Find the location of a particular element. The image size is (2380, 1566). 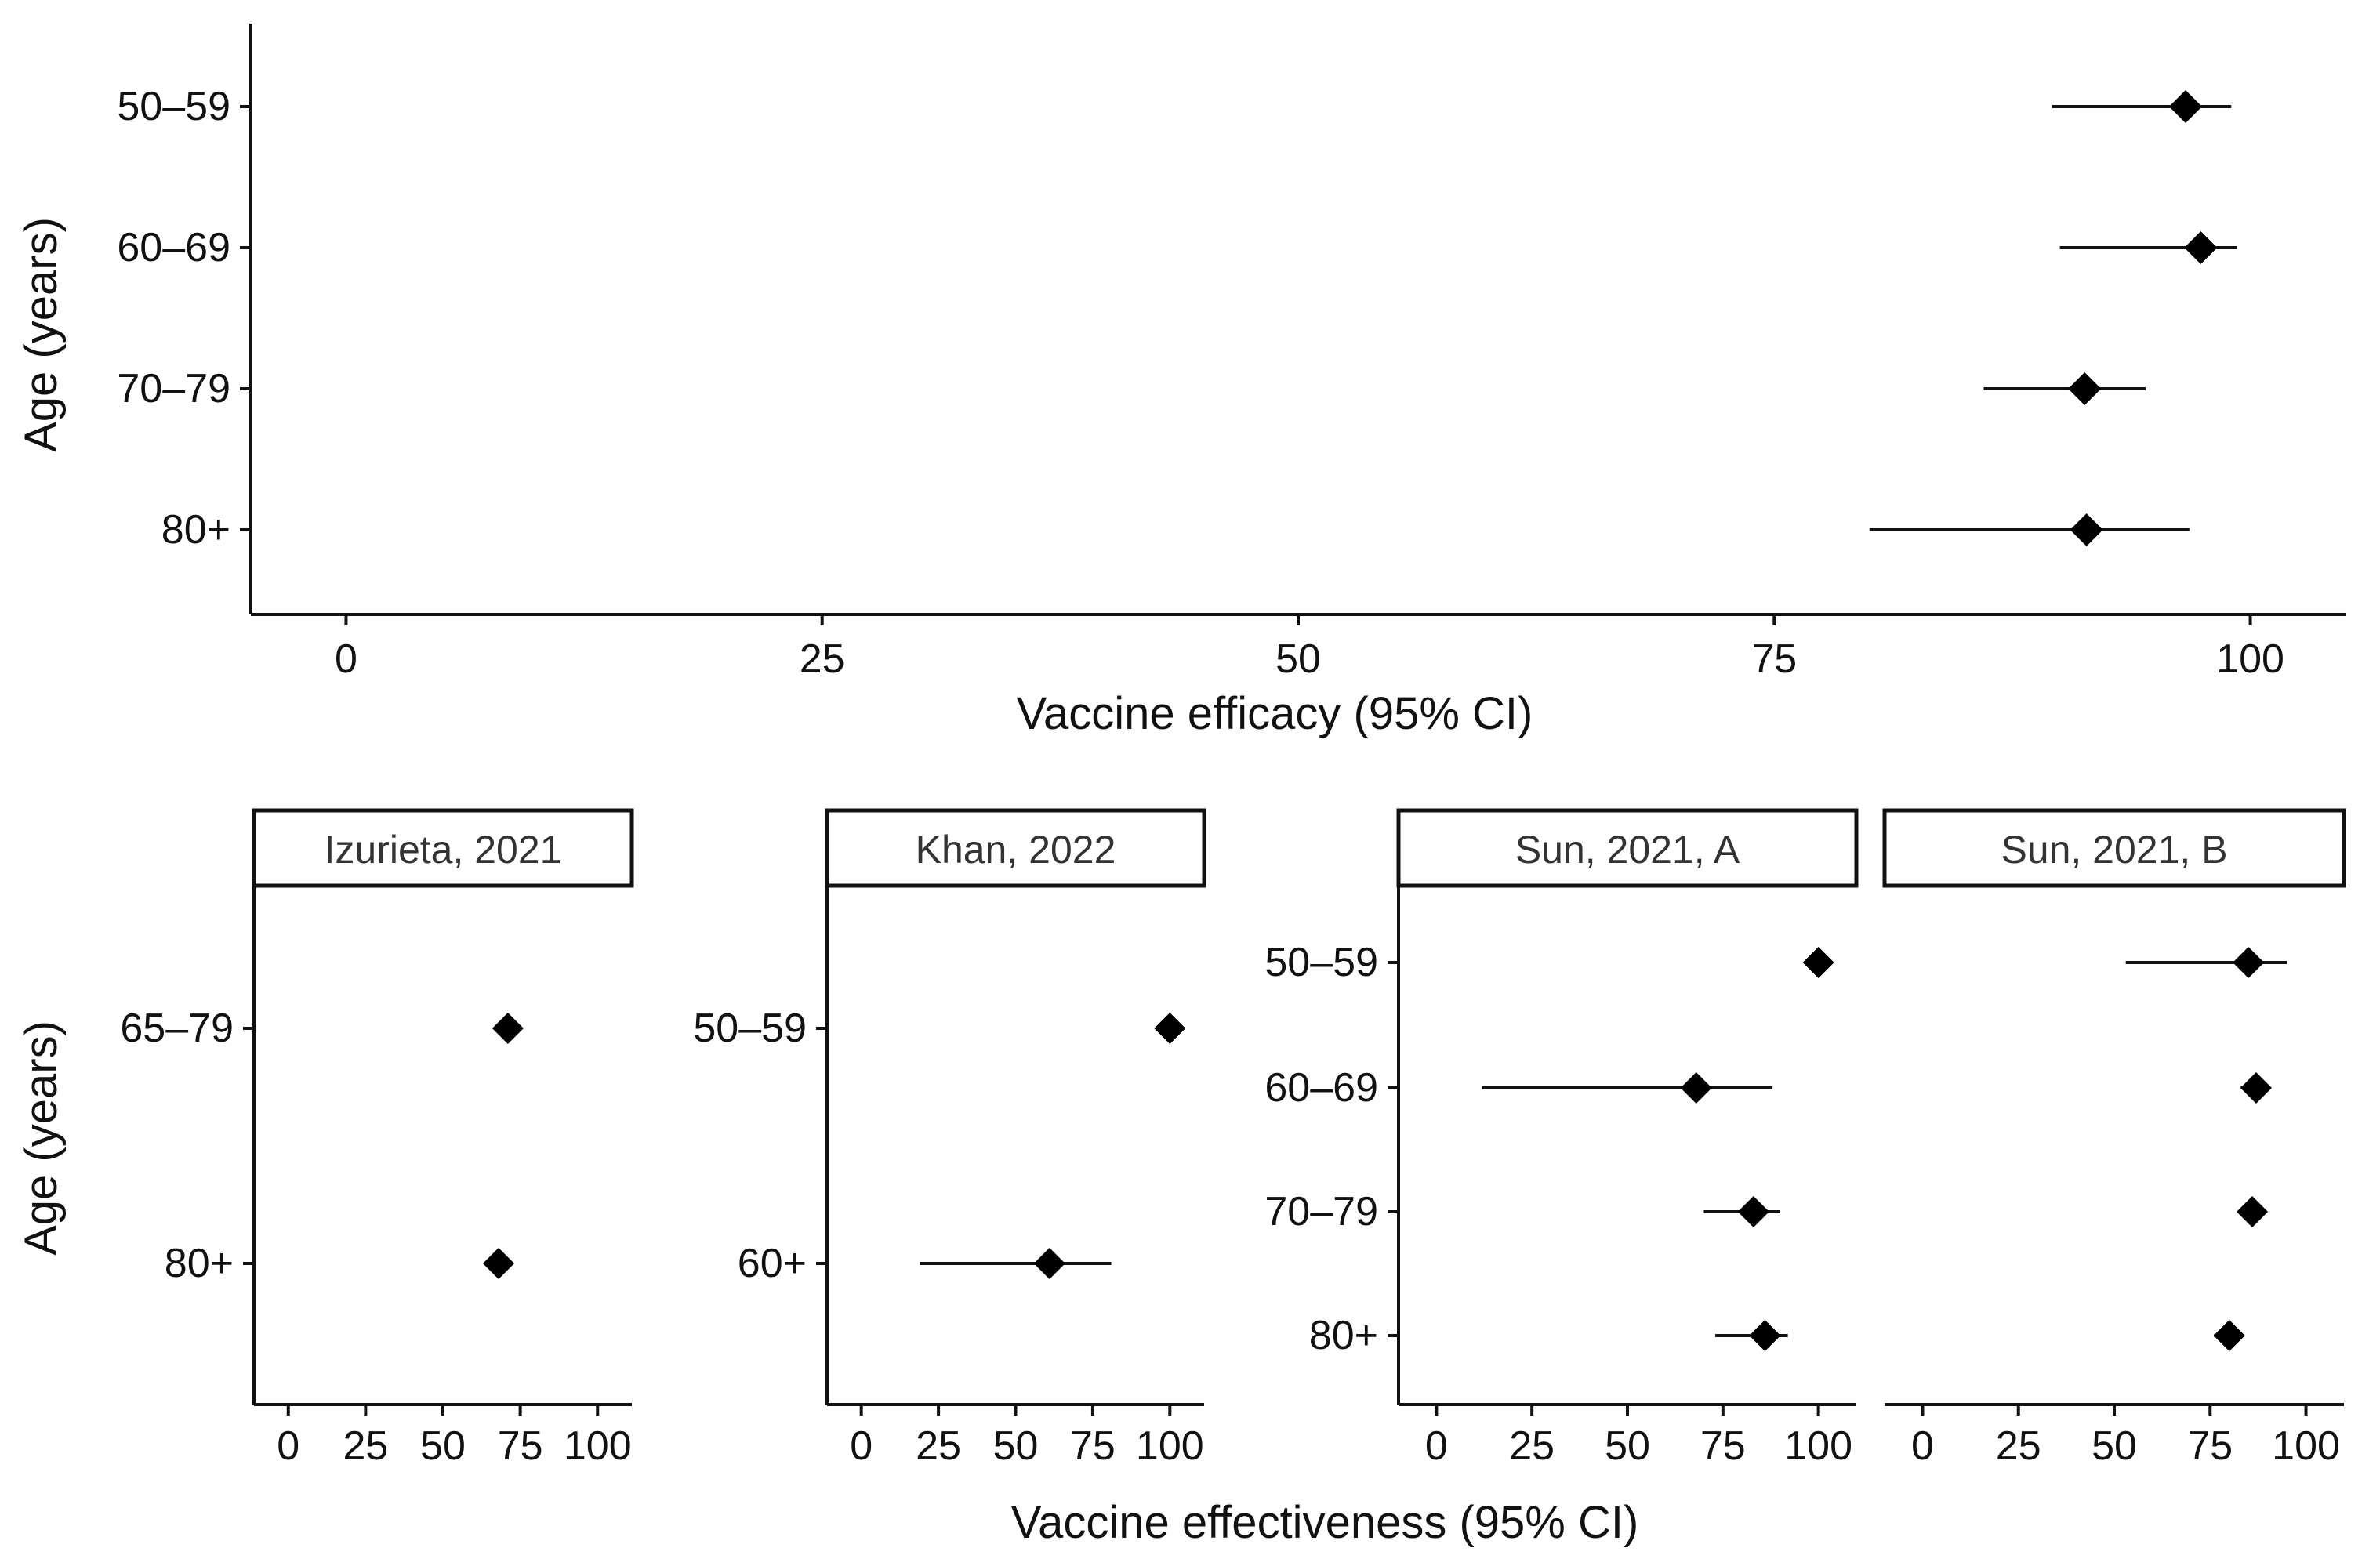

efficacy-y-tick-label: 60–69 is located at coordinates (173, 247).